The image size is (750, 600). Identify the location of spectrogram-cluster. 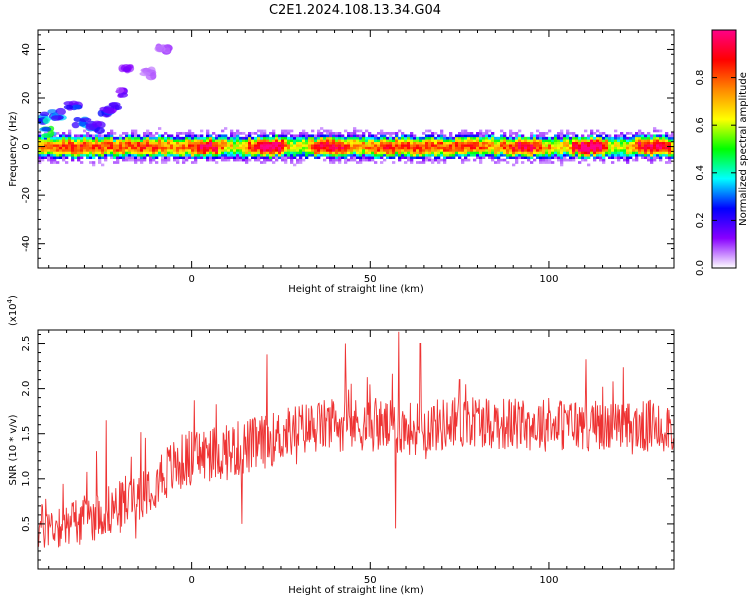
(68, 107).